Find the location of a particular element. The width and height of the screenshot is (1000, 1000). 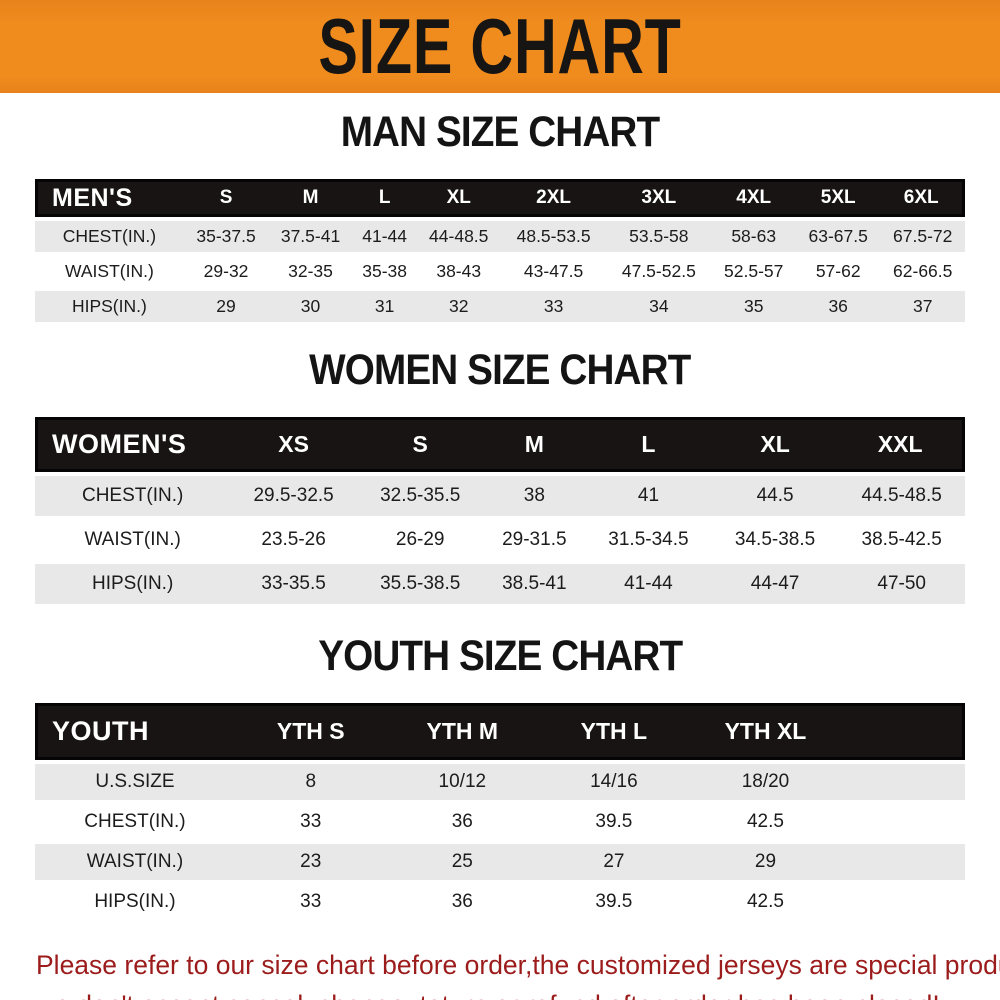

size-cell: 44.5 is located at coordinates (775, 496).